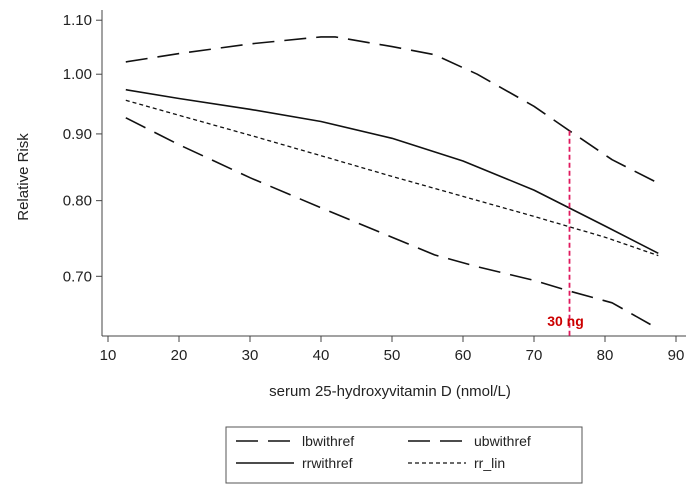  What do you see at coordinates (82, 148) in the screenshot?
I see `y-axis-ticks: 0.70 0.80 0.90 1.00 1.10` at bounding box center [82, 148].